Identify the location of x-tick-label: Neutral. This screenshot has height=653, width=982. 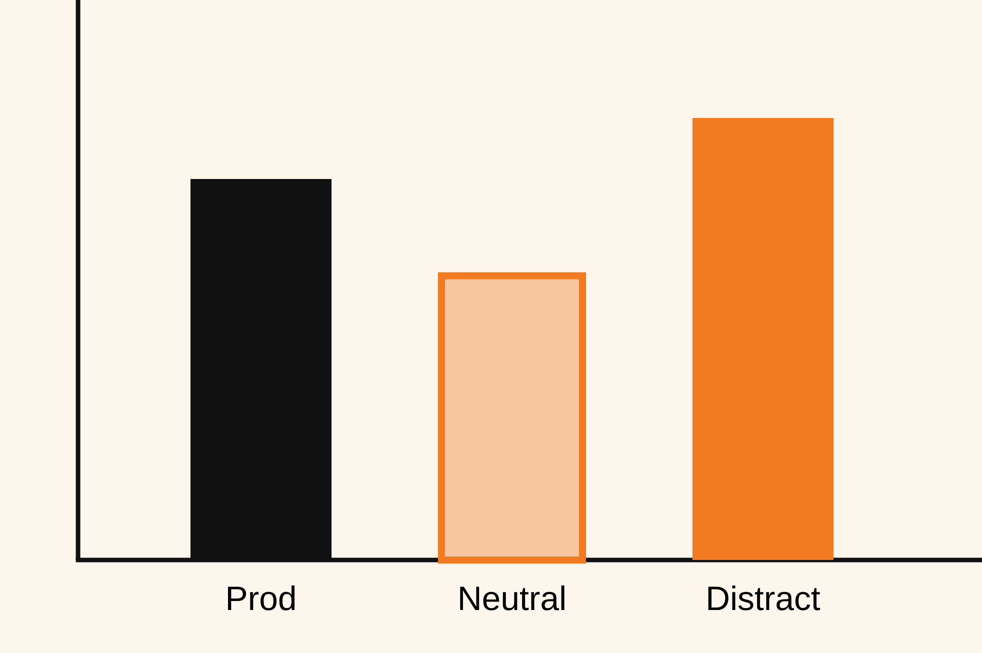
(512, 598).